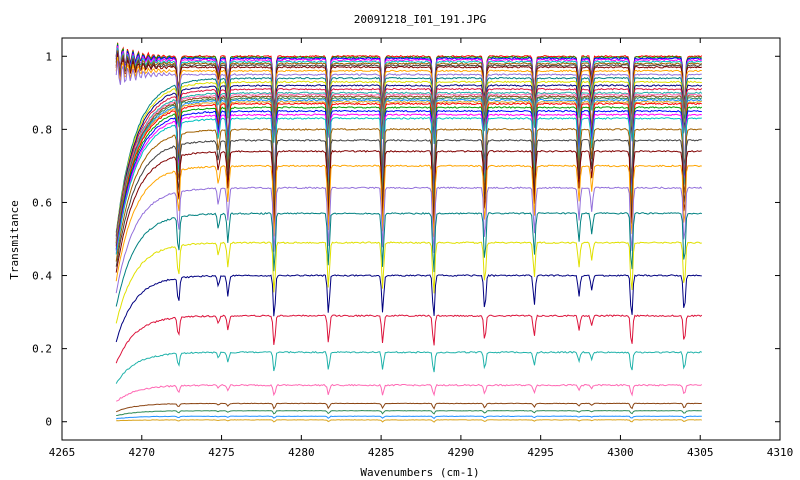 The width and height of the screenshot is (800, 480). What do you see at coordinates (48, 422) in the screenshot?
I see `y-tick-label: 0` at bounding box center [48, 422].